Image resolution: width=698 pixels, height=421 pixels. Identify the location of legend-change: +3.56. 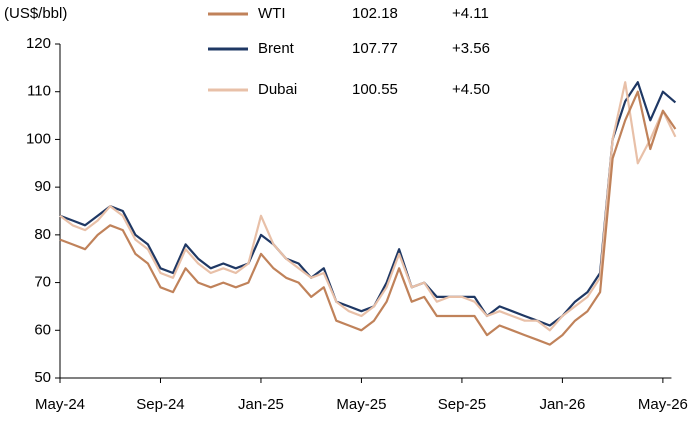
(471, 48).